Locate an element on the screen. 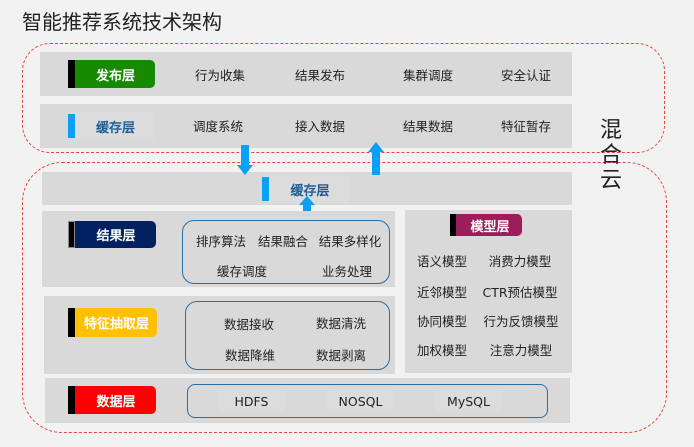 The width and height of the screenshot is (694, 447). model-layer-panel is located at coordinates (488, 291).